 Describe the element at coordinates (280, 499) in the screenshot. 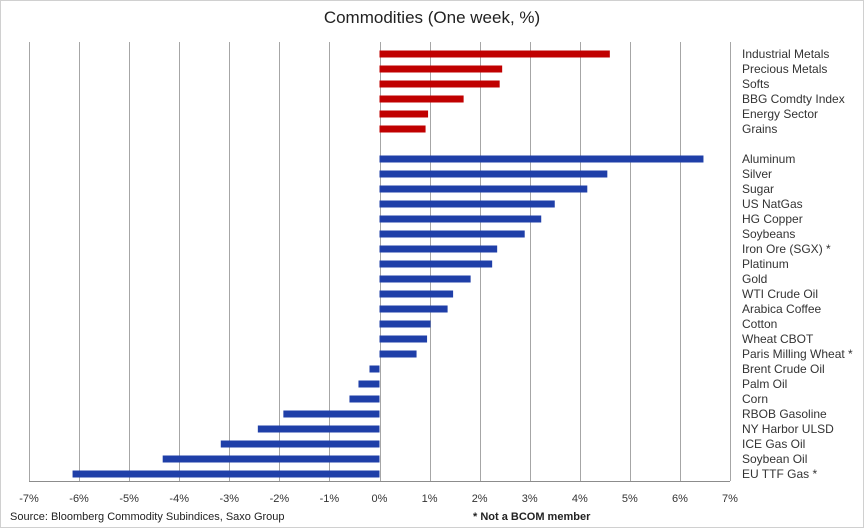

I see `x-tick-label: -2%` at that location.